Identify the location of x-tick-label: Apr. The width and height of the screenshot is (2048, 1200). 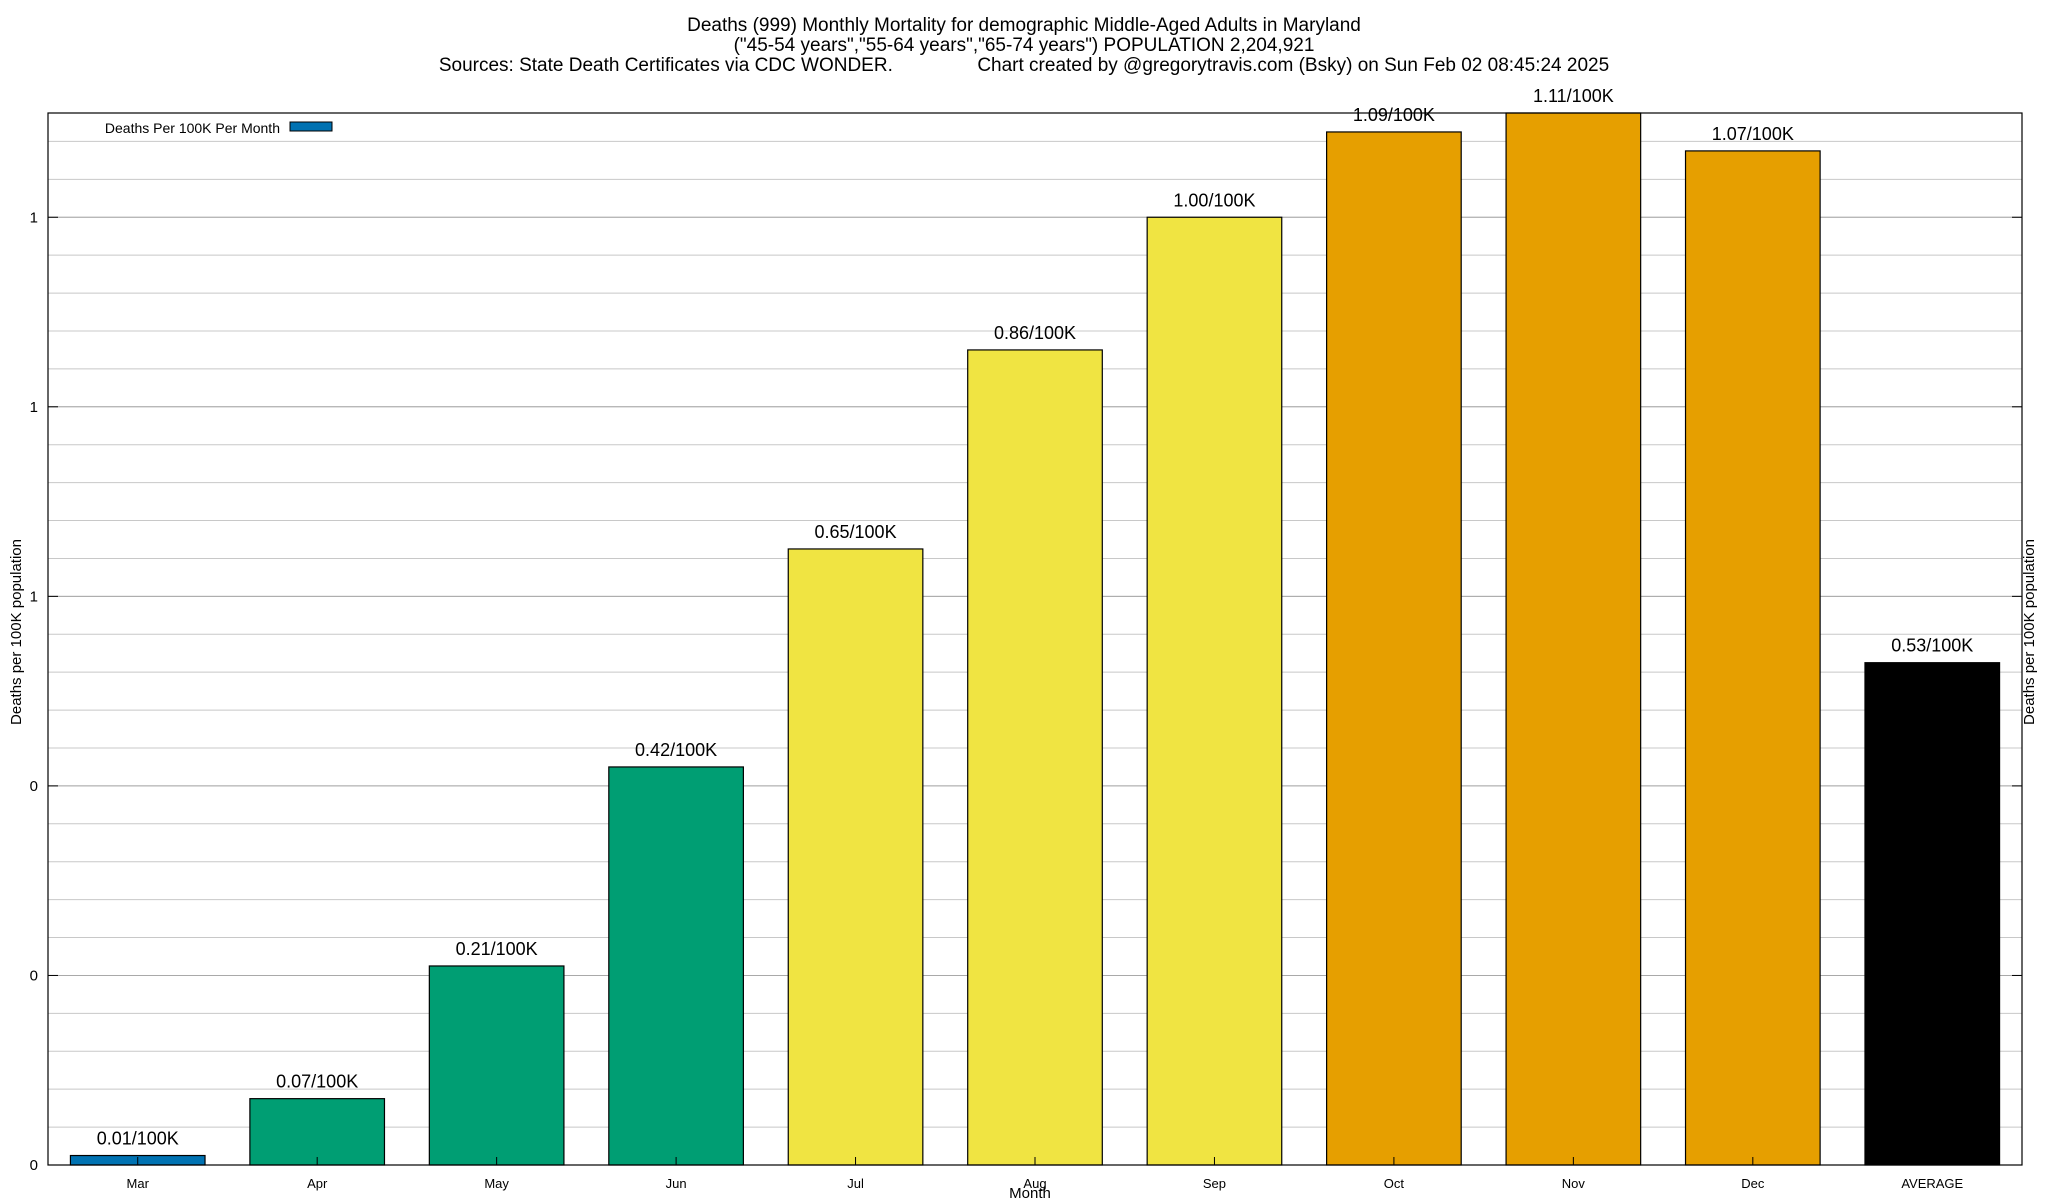
(317, 1183).